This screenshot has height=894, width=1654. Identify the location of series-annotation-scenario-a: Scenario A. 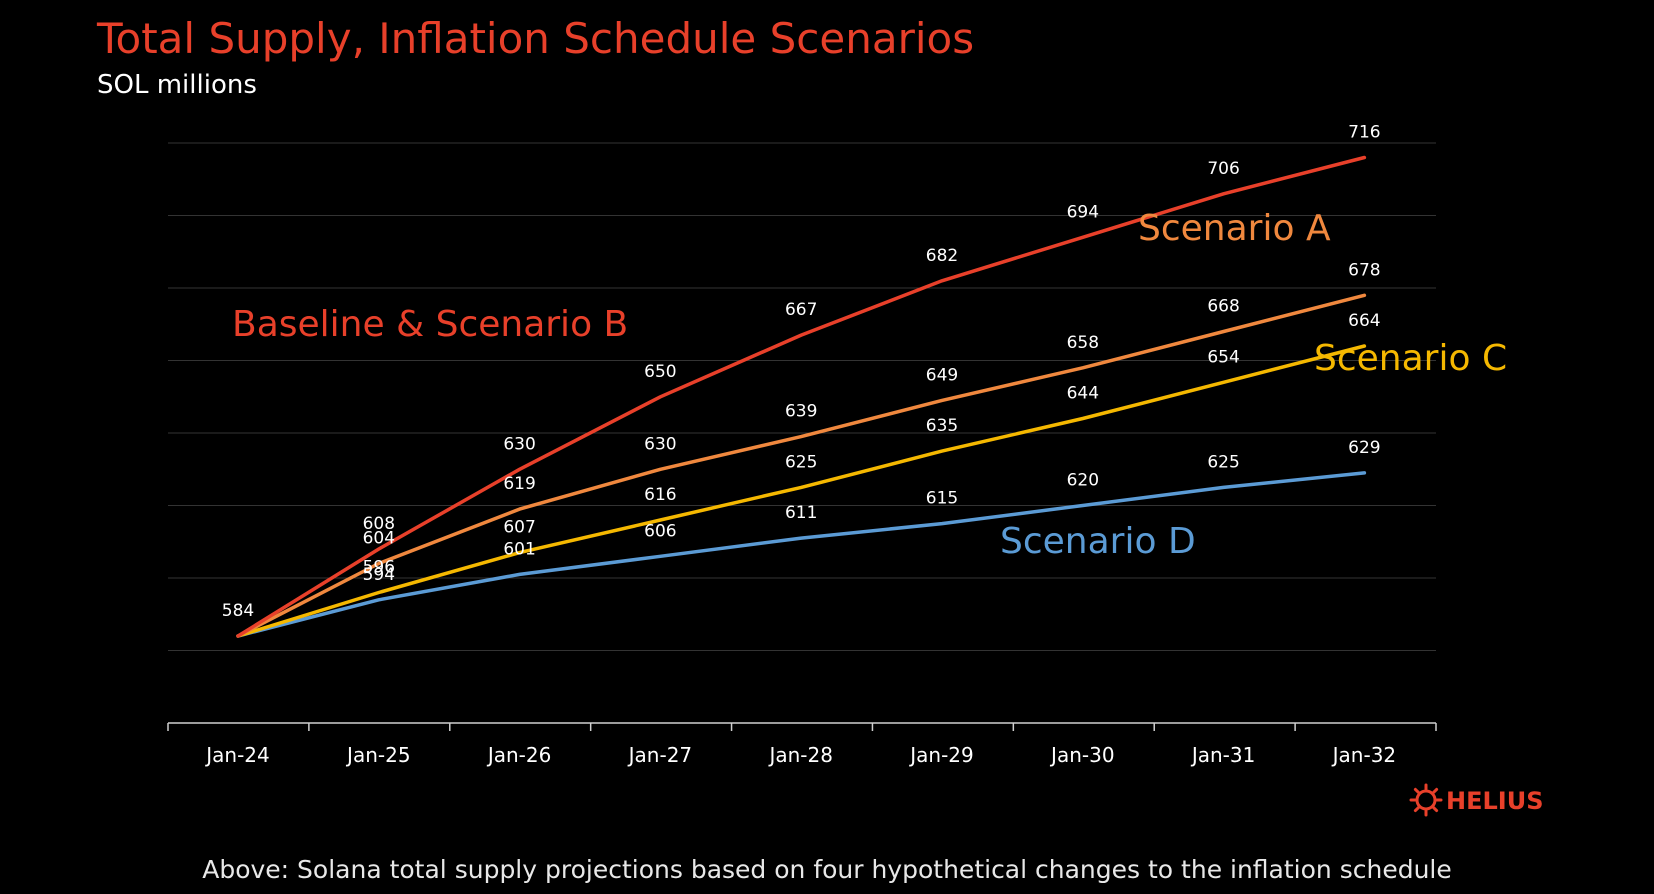
(1234, 228).